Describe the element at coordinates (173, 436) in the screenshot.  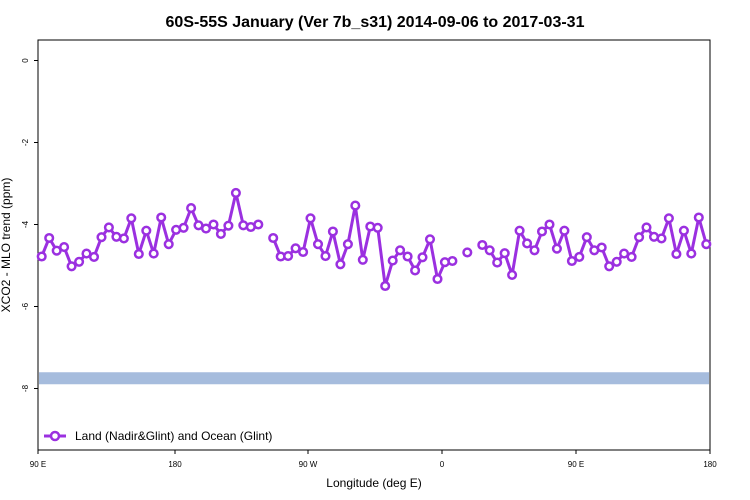
I see `legend-label: Land (Nadir&Glint) and Ocean (Glint)` at that location.